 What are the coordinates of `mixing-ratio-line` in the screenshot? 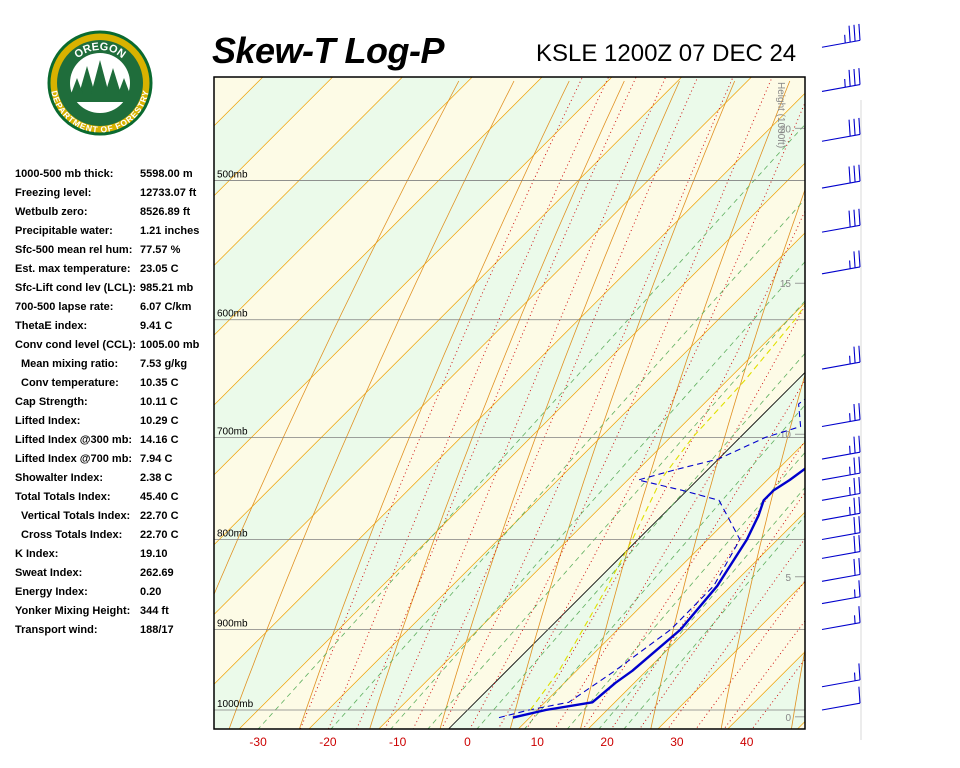 It's located at (664, 566).